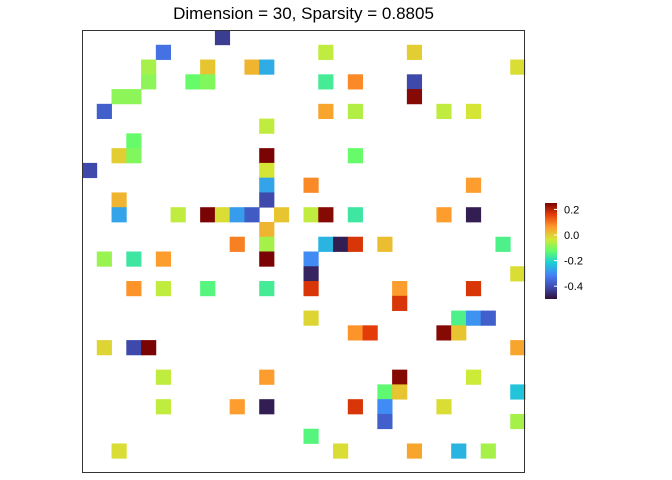 The image size is (672, 480). I want to click on colorbar-tick-label: 0.2, so click(571, 210).